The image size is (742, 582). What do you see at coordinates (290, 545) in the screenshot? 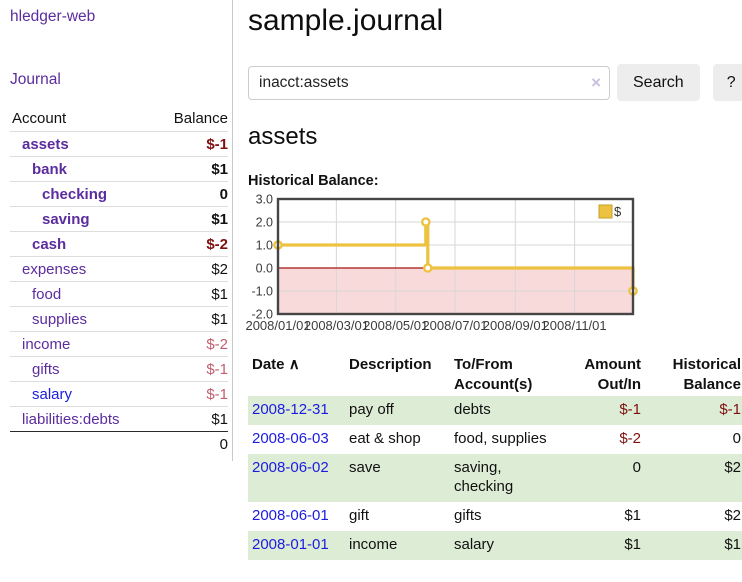
I see `register-date-link: 2008-01-01` at bounding box center [290, 545].